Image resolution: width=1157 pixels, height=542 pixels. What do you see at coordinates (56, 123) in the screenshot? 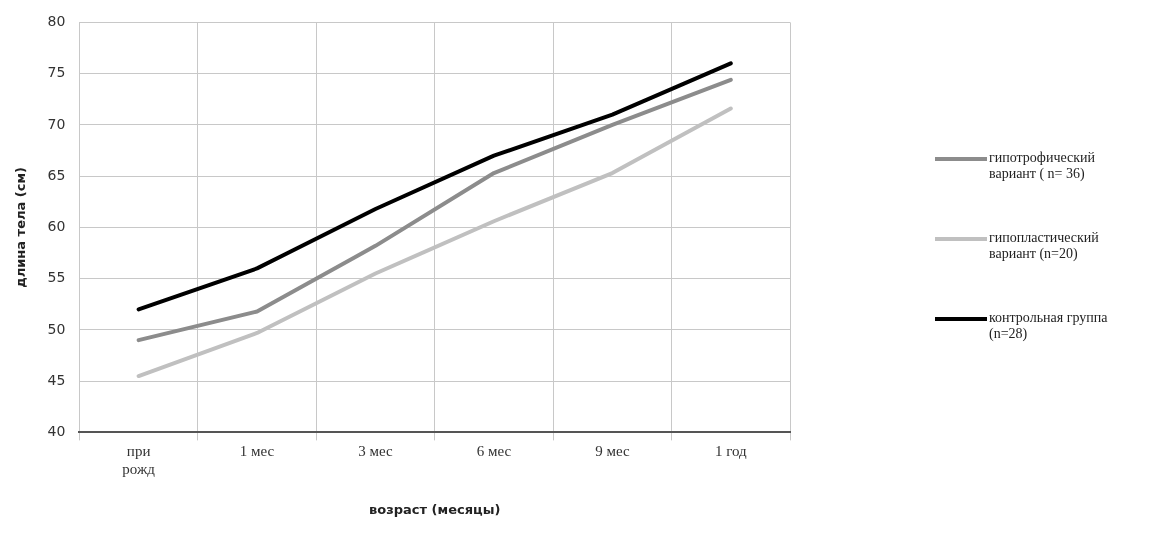
I see `y-tick-label: 70` at bounding box center [56, 123].